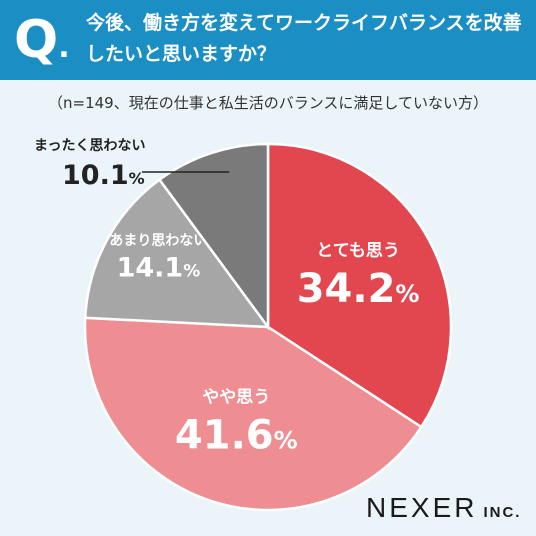 This screenshot has width=536, height=536. What do you see at coordinates (358, 289) in the screenshot?
I see `slice-value: 34.2%` at bounding box center [358, 289].